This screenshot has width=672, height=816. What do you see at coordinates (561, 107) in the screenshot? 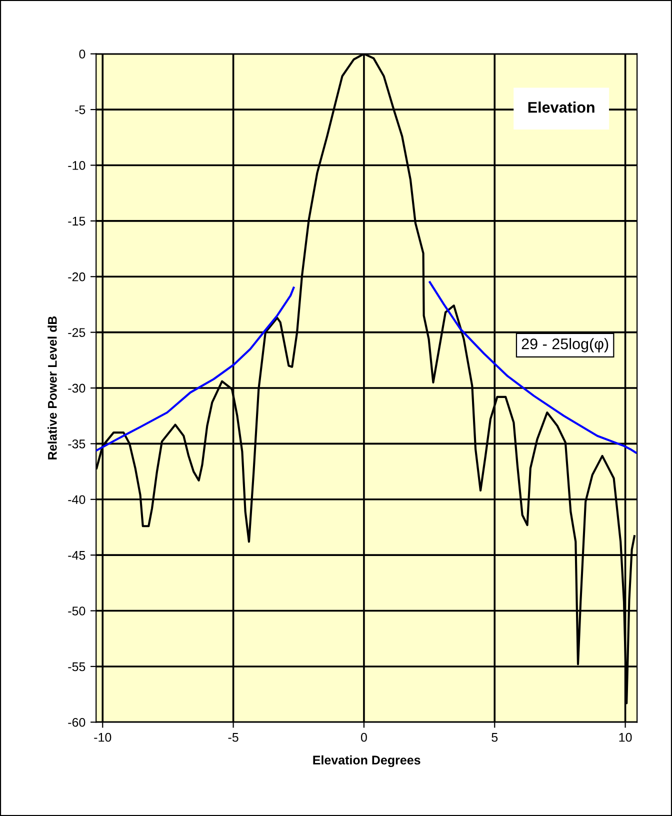
I see `text: Elevation` at bounding box center [561, 107].